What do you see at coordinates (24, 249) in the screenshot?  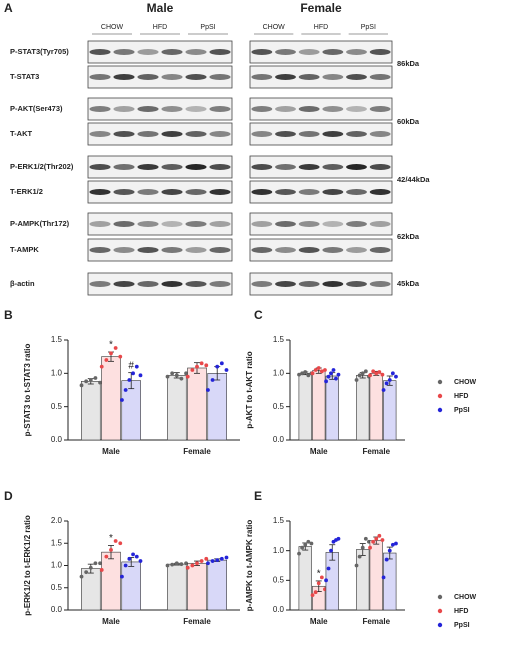 I see `blot-label: T-AMPK` at bounding box center [24, 249].